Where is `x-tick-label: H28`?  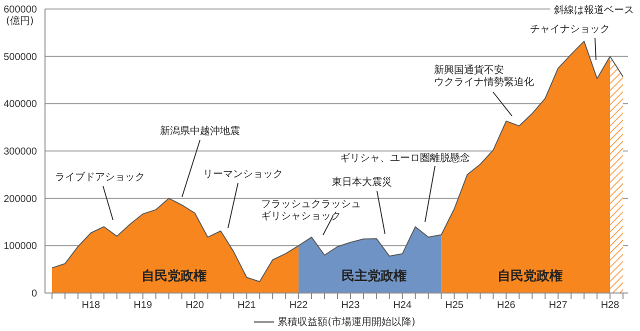
x-tick-label: H28 is located at coordinates (610, 306).